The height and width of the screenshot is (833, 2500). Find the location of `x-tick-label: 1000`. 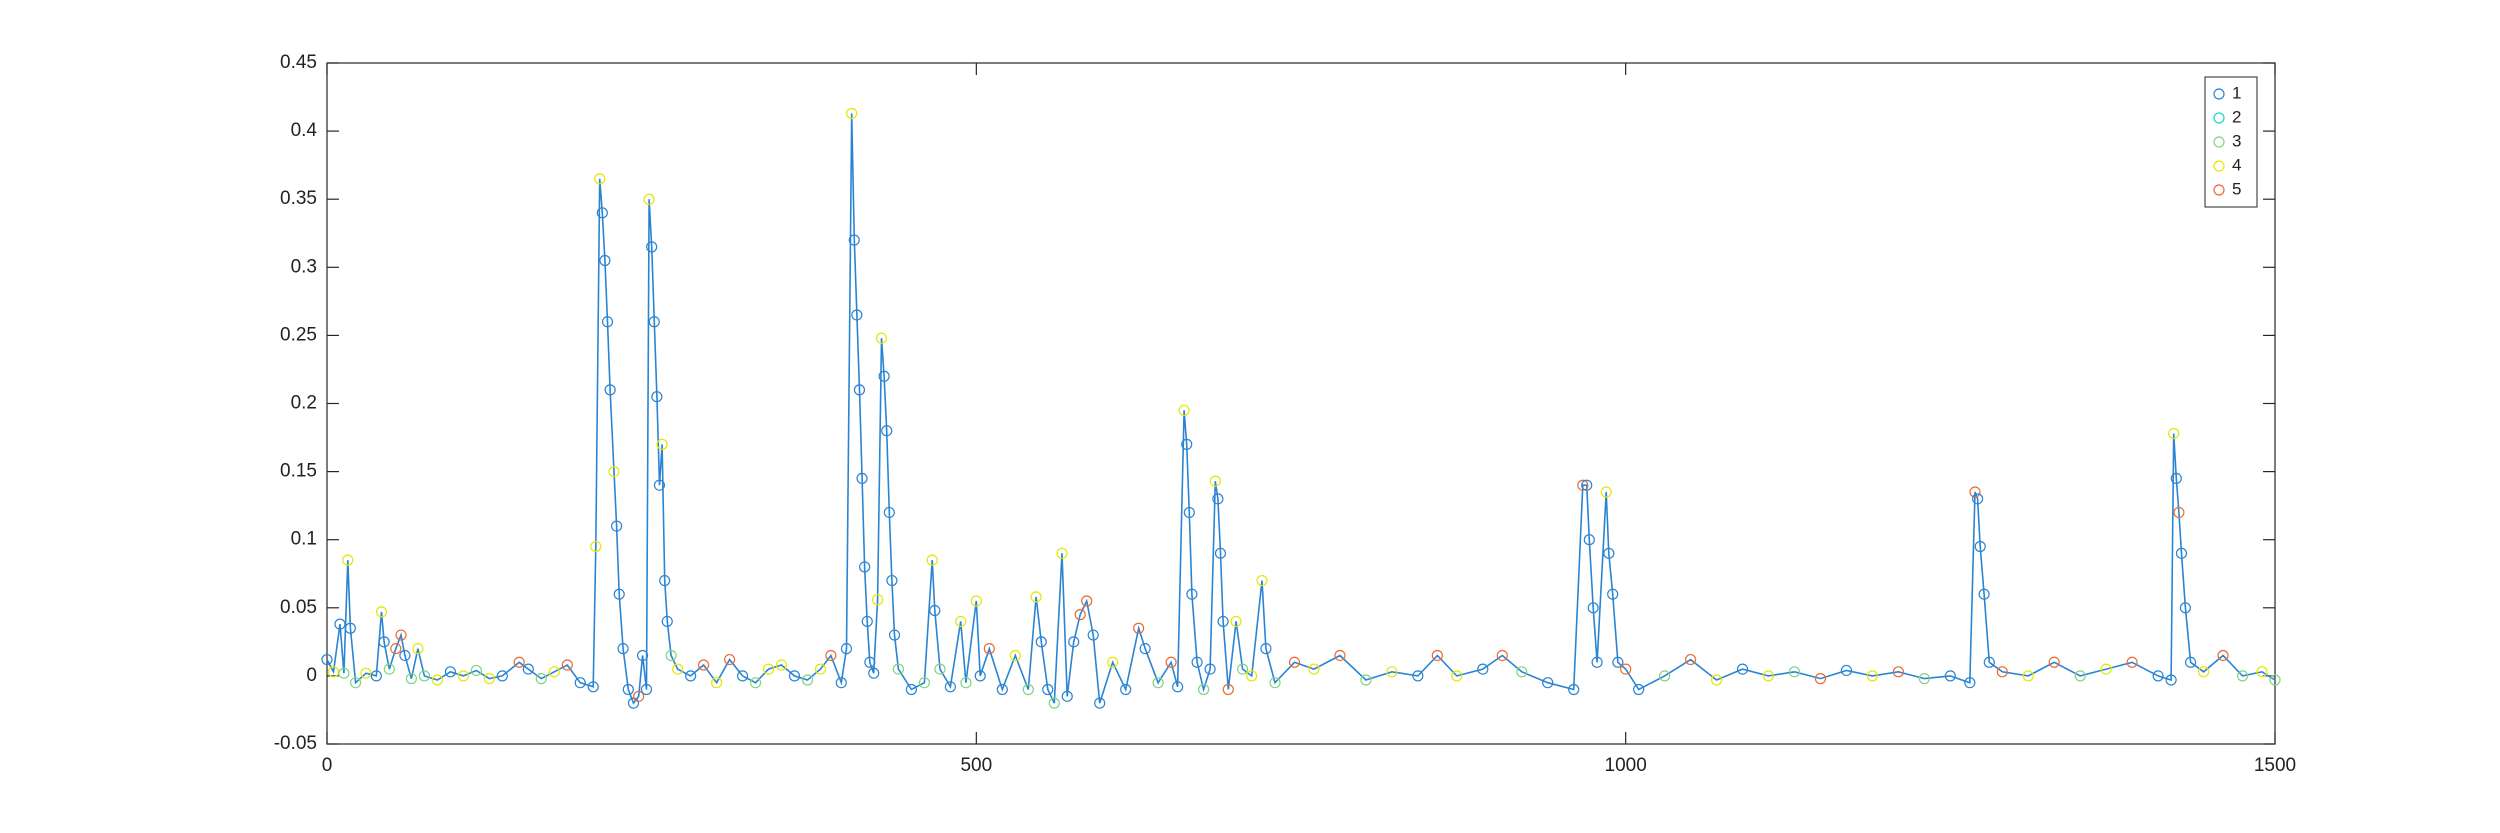

x-tick-label: 1000 is located at coordinates (1626, 765).